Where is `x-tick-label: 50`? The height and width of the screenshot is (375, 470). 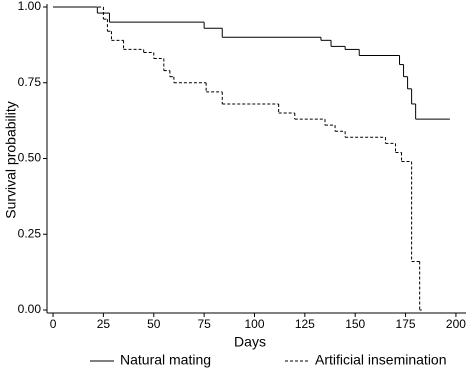 x-tick-label: 50 is located at coordinates (154, 324).